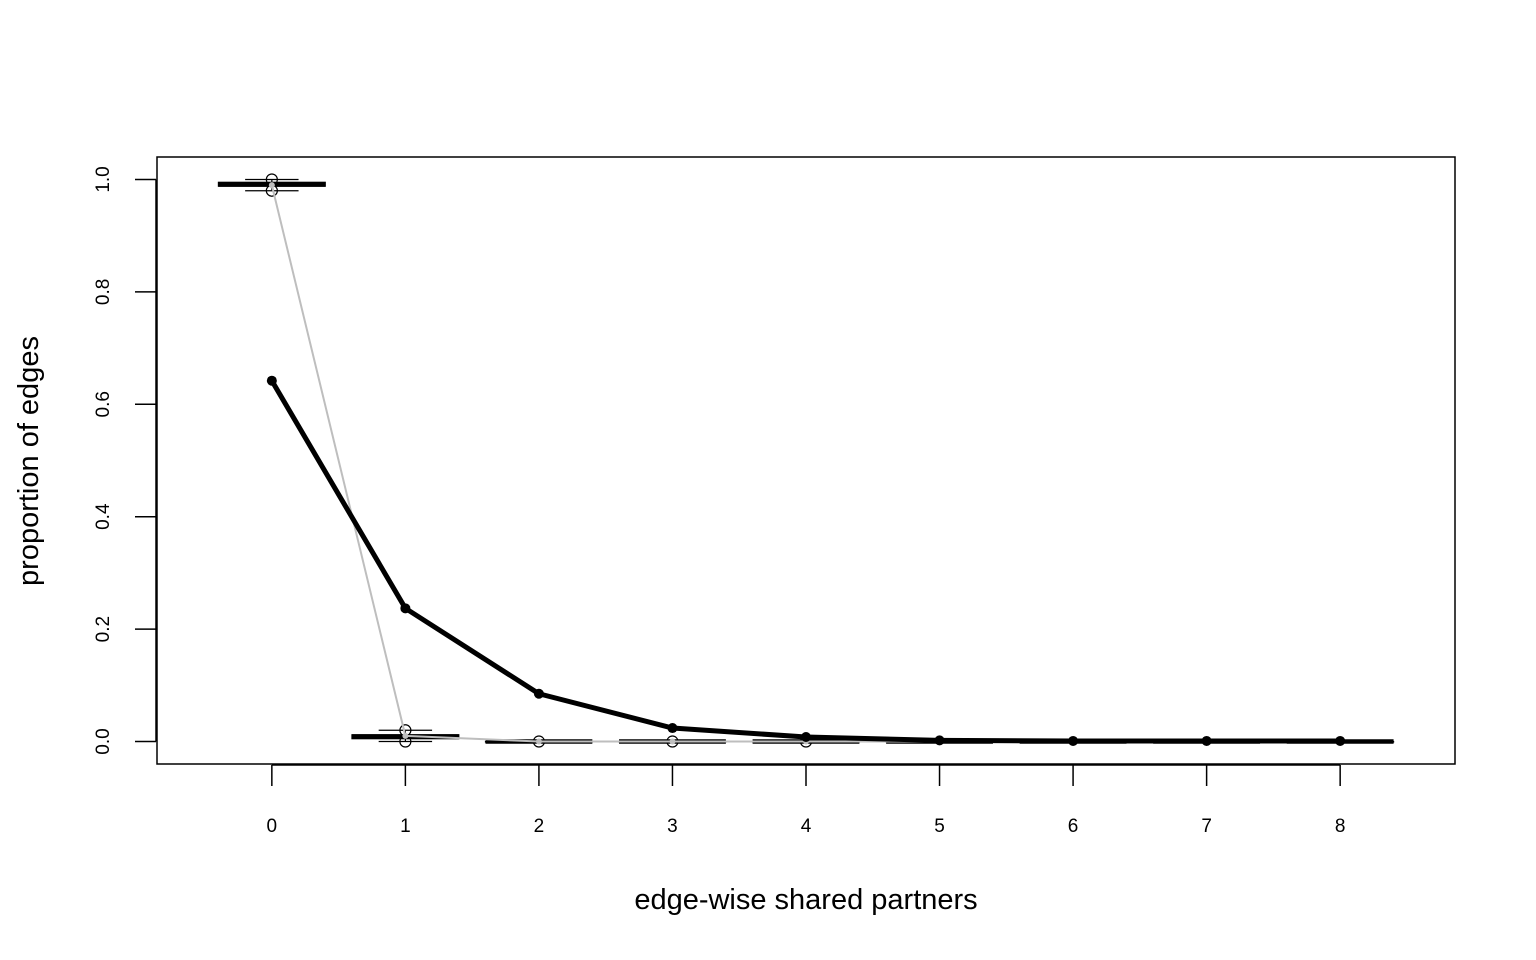  Describe the element at coordinates (29, 461) in the screenshot. I see `y-axis-title: proportion of edges` at that location.